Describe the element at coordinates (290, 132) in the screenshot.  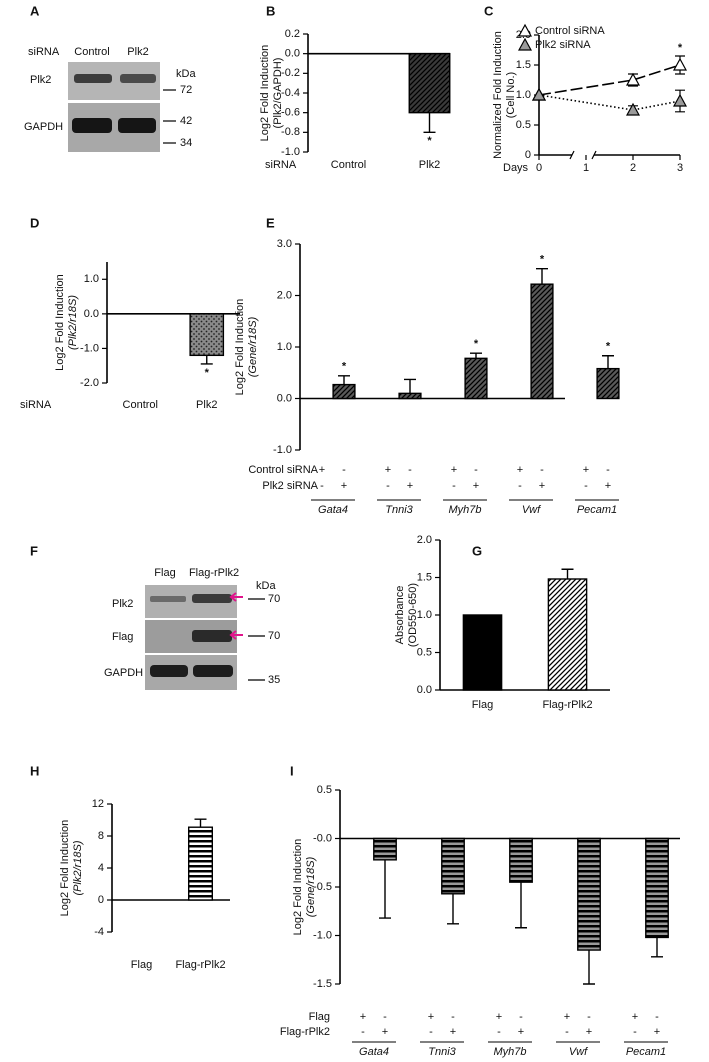
I see `y-tick-label: -0.8` at that location.